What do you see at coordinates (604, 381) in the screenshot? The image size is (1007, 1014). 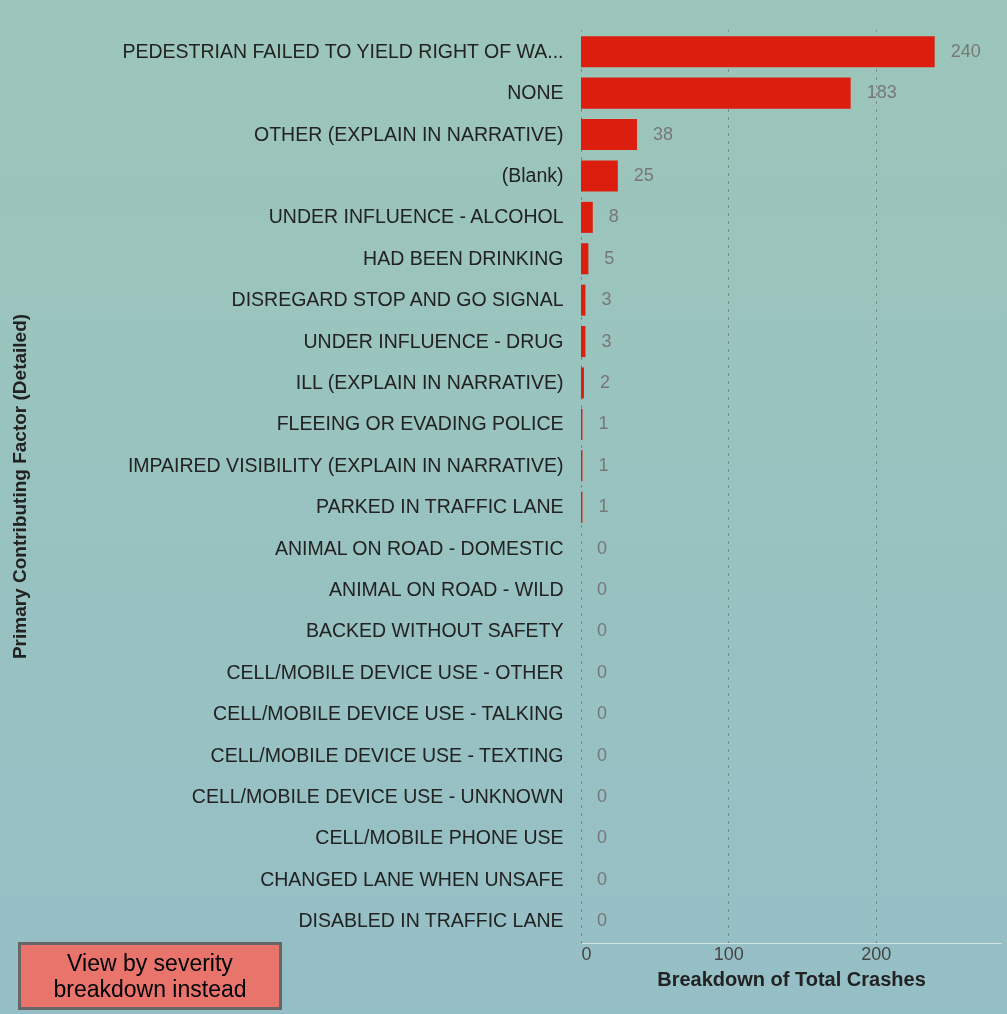 I see `data-label: 2` at bounding box center [604, 381].